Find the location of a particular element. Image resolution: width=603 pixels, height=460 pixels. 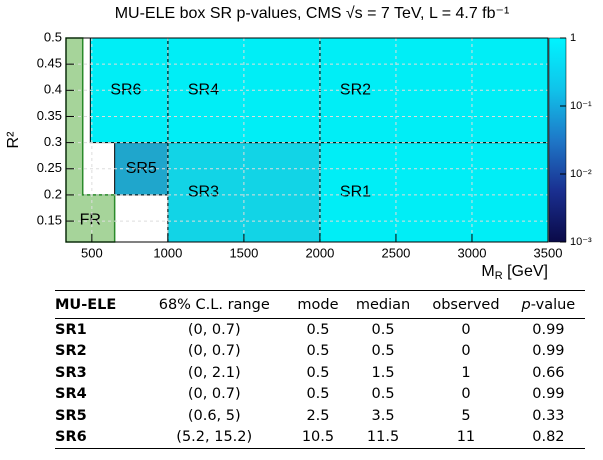

header-cell: MU-ELE is located at coordinates (97, 304).